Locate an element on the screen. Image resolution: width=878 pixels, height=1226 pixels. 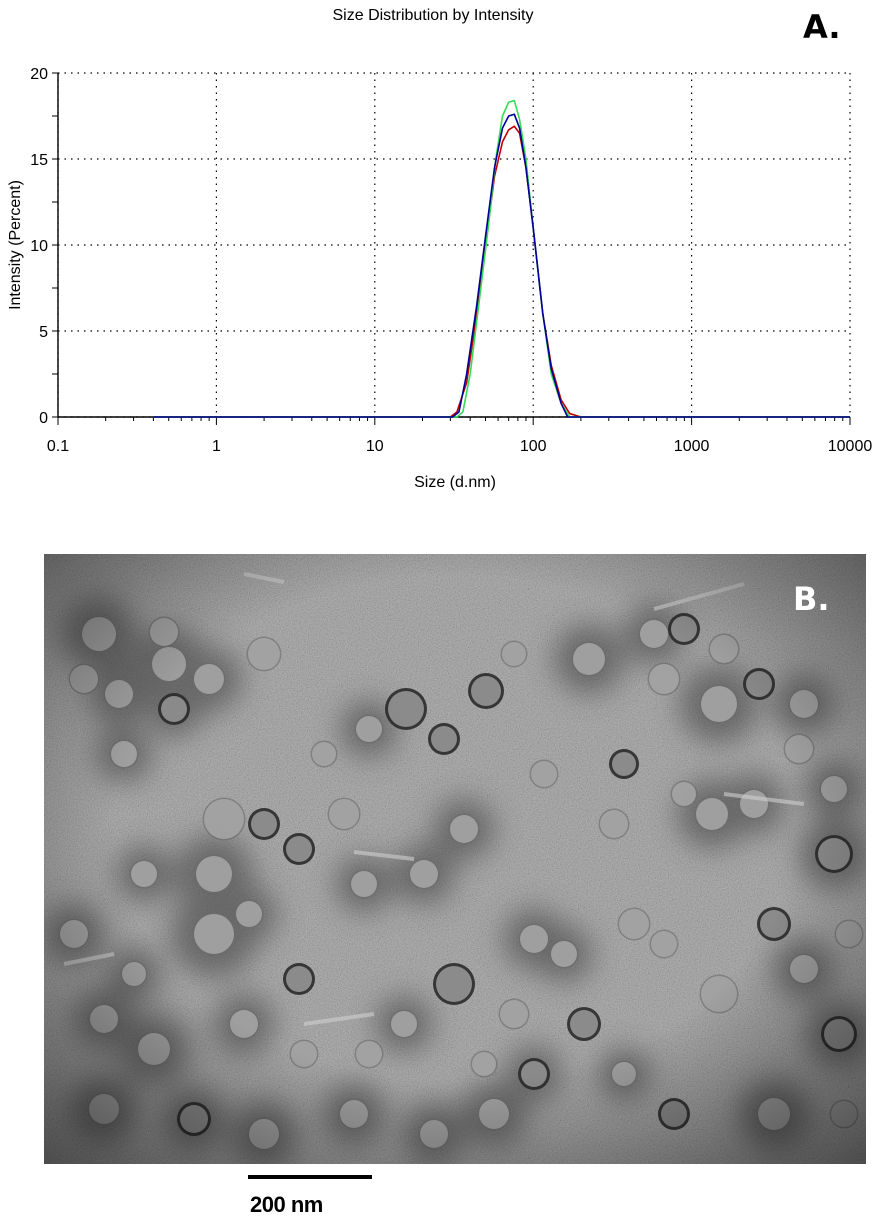
x-tick-label: 0.1 is located at coordinates (58, 446).